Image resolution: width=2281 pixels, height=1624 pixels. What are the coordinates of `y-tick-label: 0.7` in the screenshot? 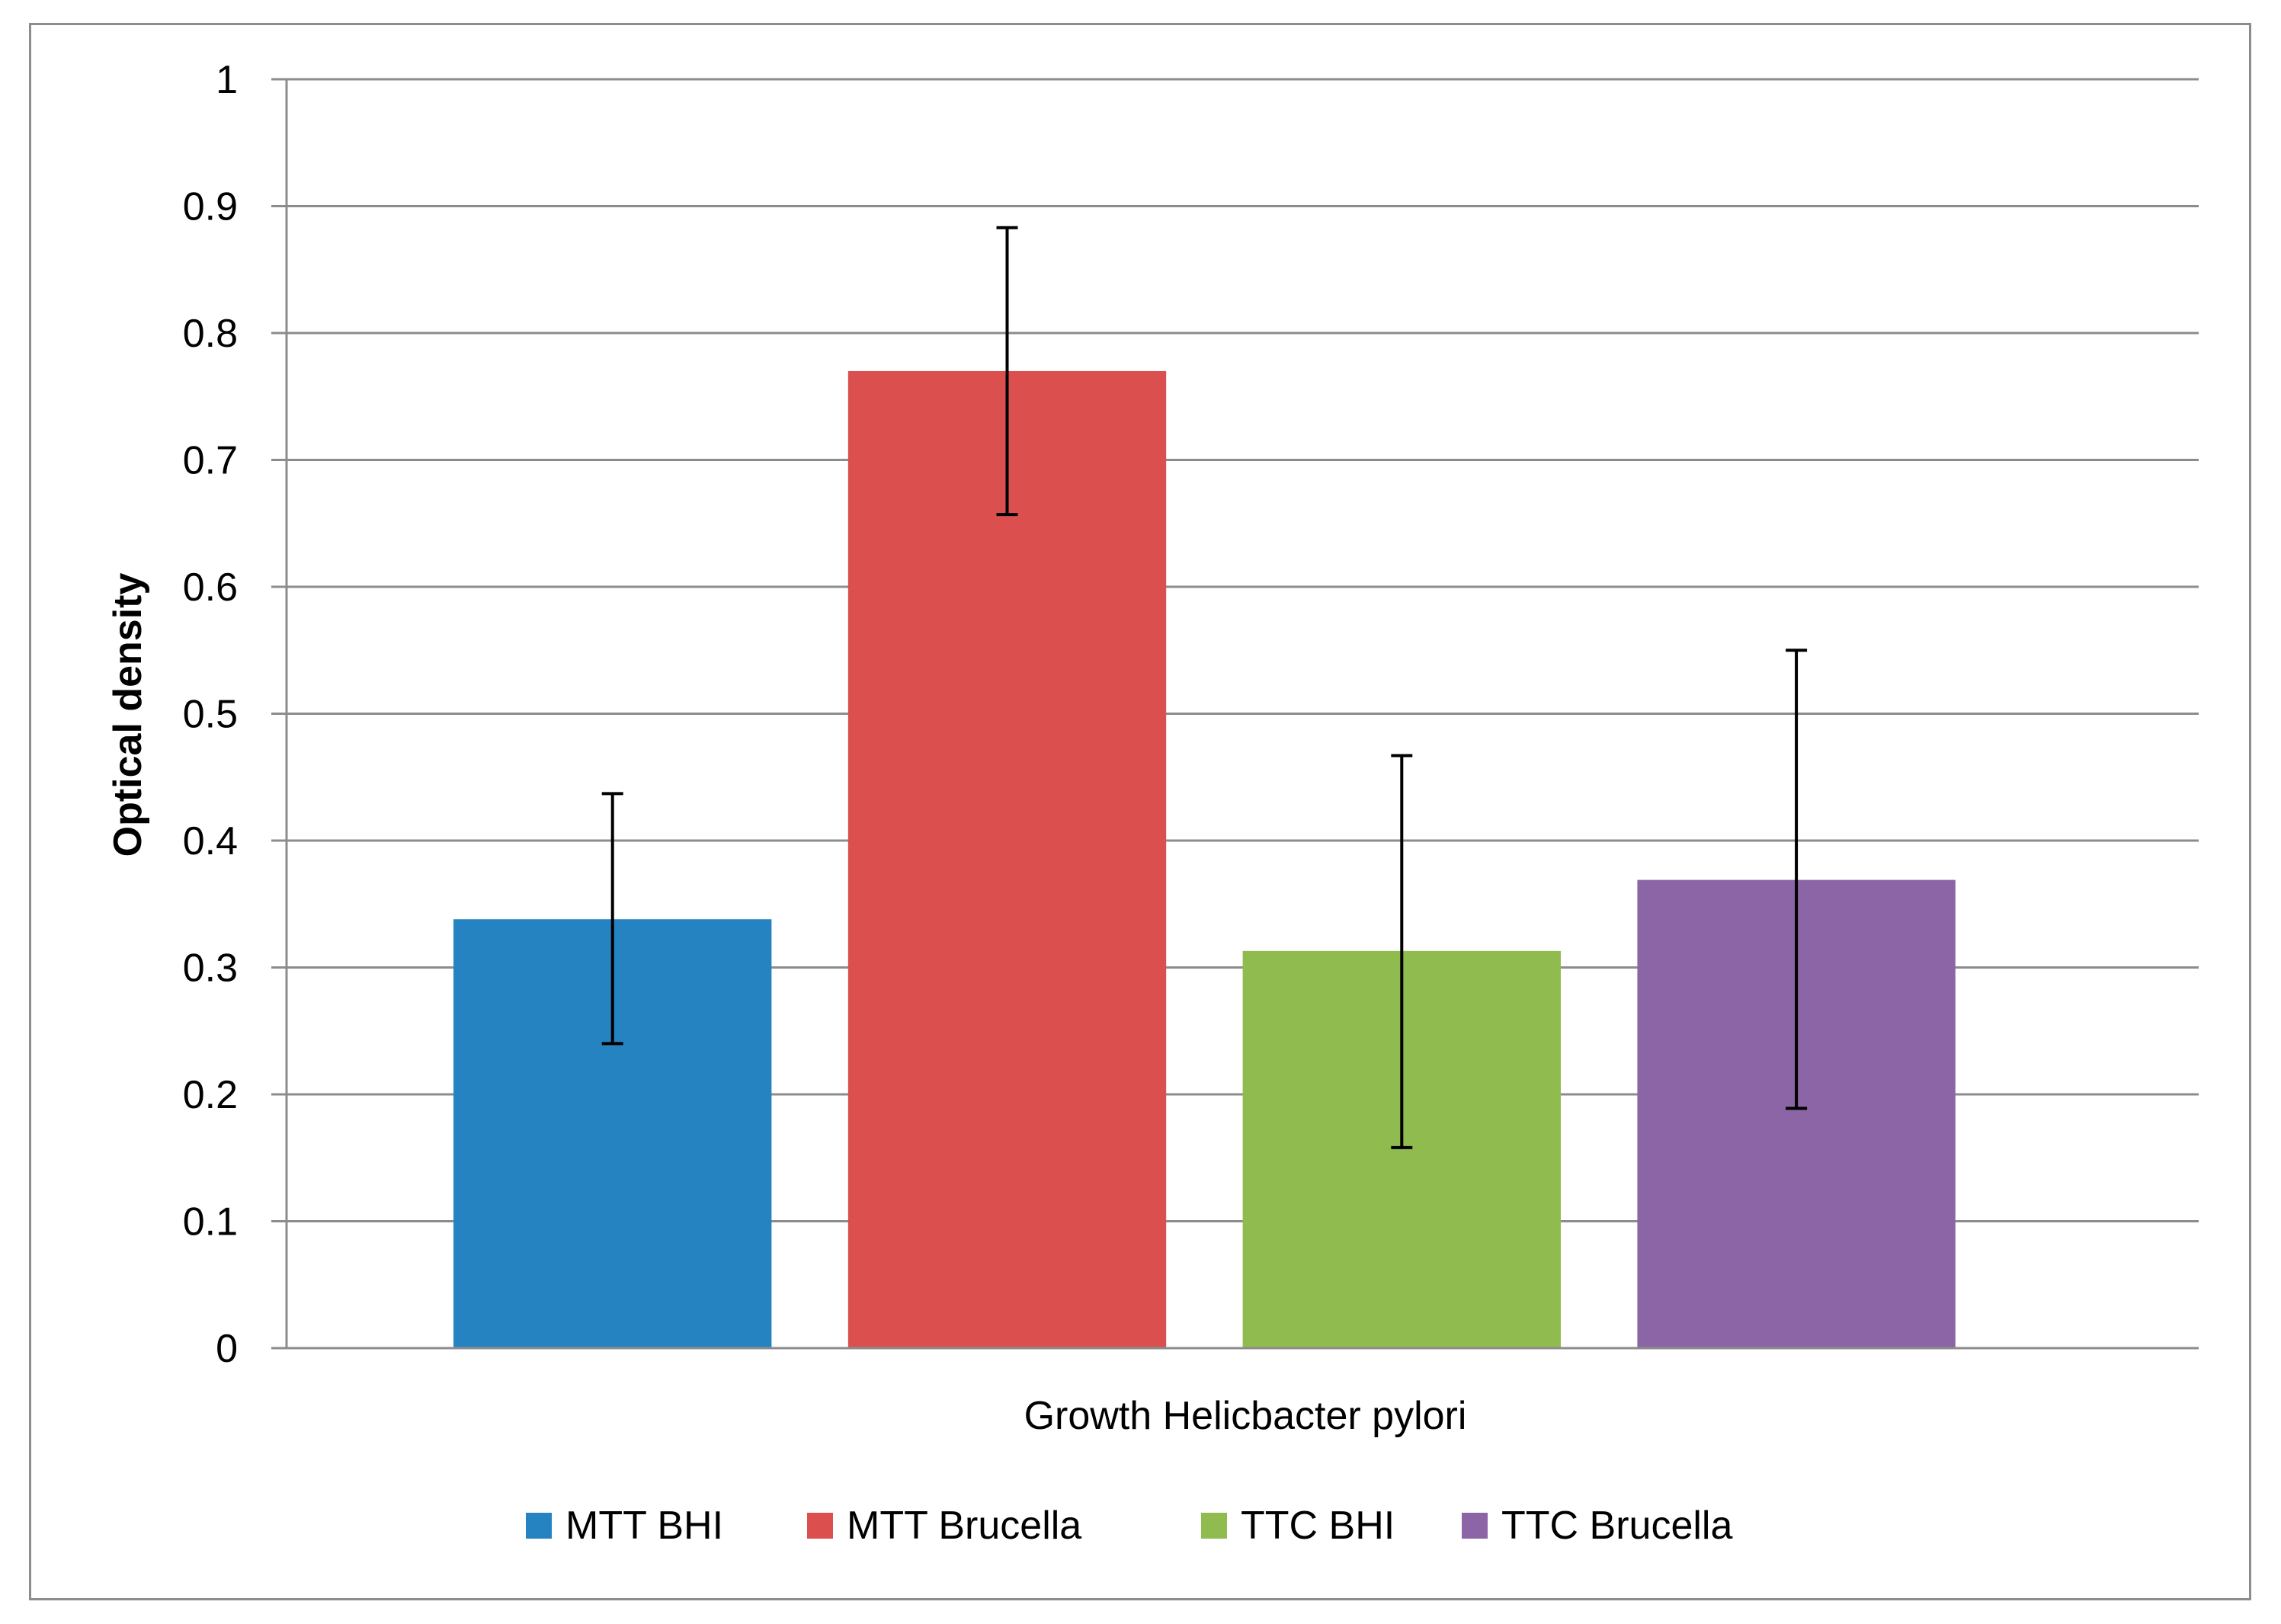 It's located at (211, 461).